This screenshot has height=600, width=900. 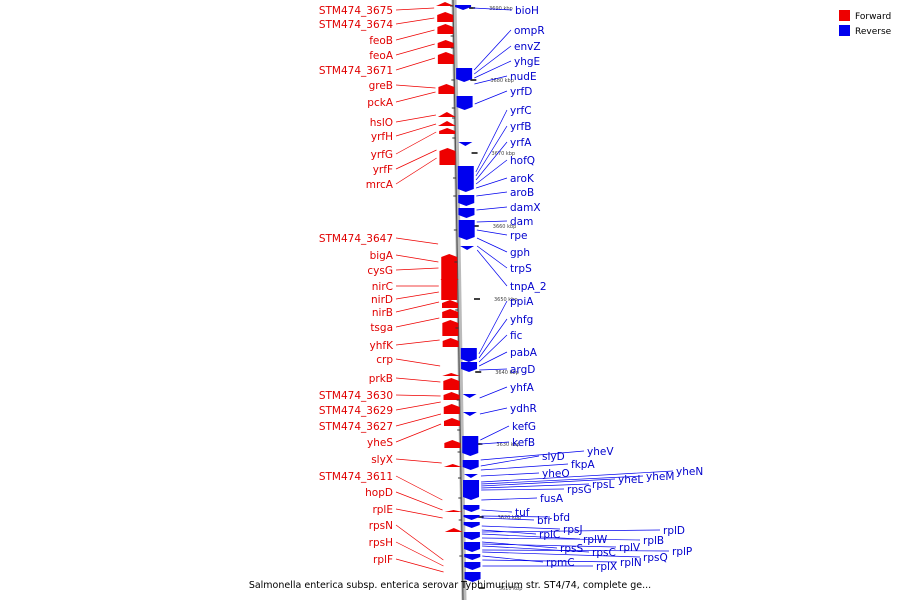 What do you see at coordinates (382, 510) in the screenshot?
I see `forward-gene-label: rplE` at bounding box center [382, 510].